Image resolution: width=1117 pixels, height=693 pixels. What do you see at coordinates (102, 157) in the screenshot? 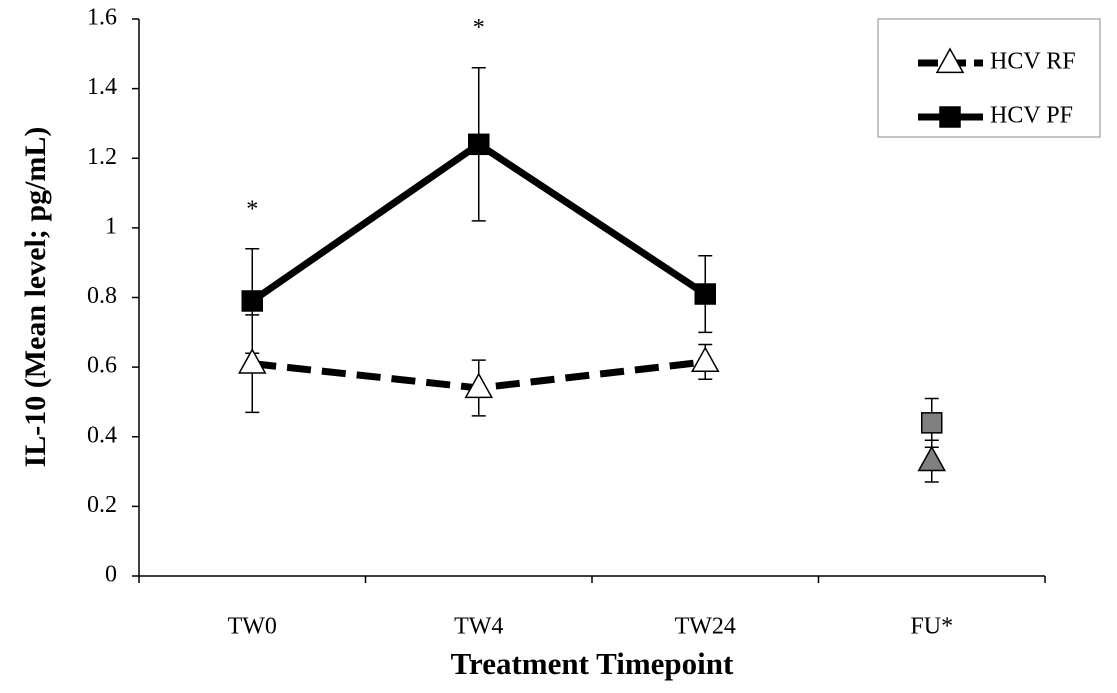
I see `y-tick-label: 1.2` at bounding box center [102, 157].